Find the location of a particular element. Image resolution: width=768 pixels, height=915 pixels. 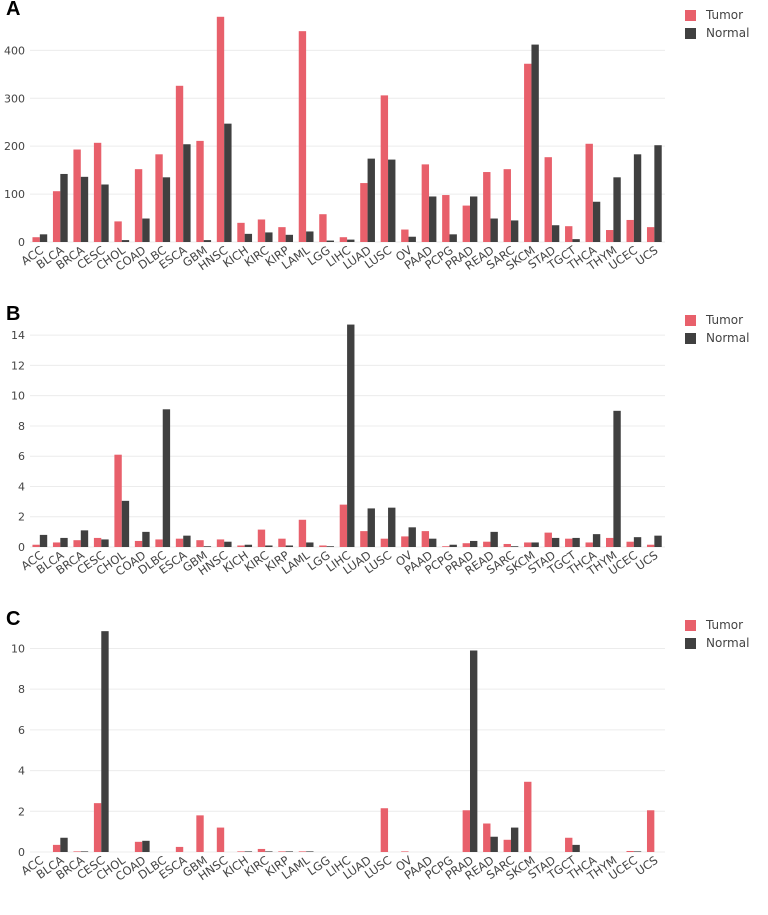

bar-normal-lgg is located at coordinates (330, 241).